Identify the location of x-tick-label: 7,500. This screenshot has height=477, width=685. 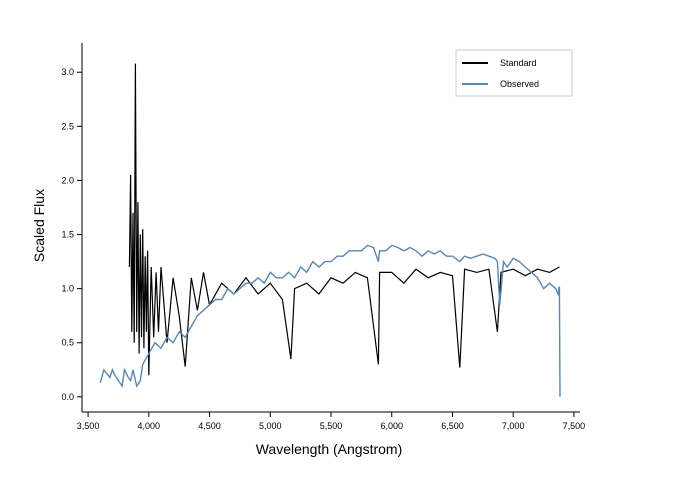
(574, 426).